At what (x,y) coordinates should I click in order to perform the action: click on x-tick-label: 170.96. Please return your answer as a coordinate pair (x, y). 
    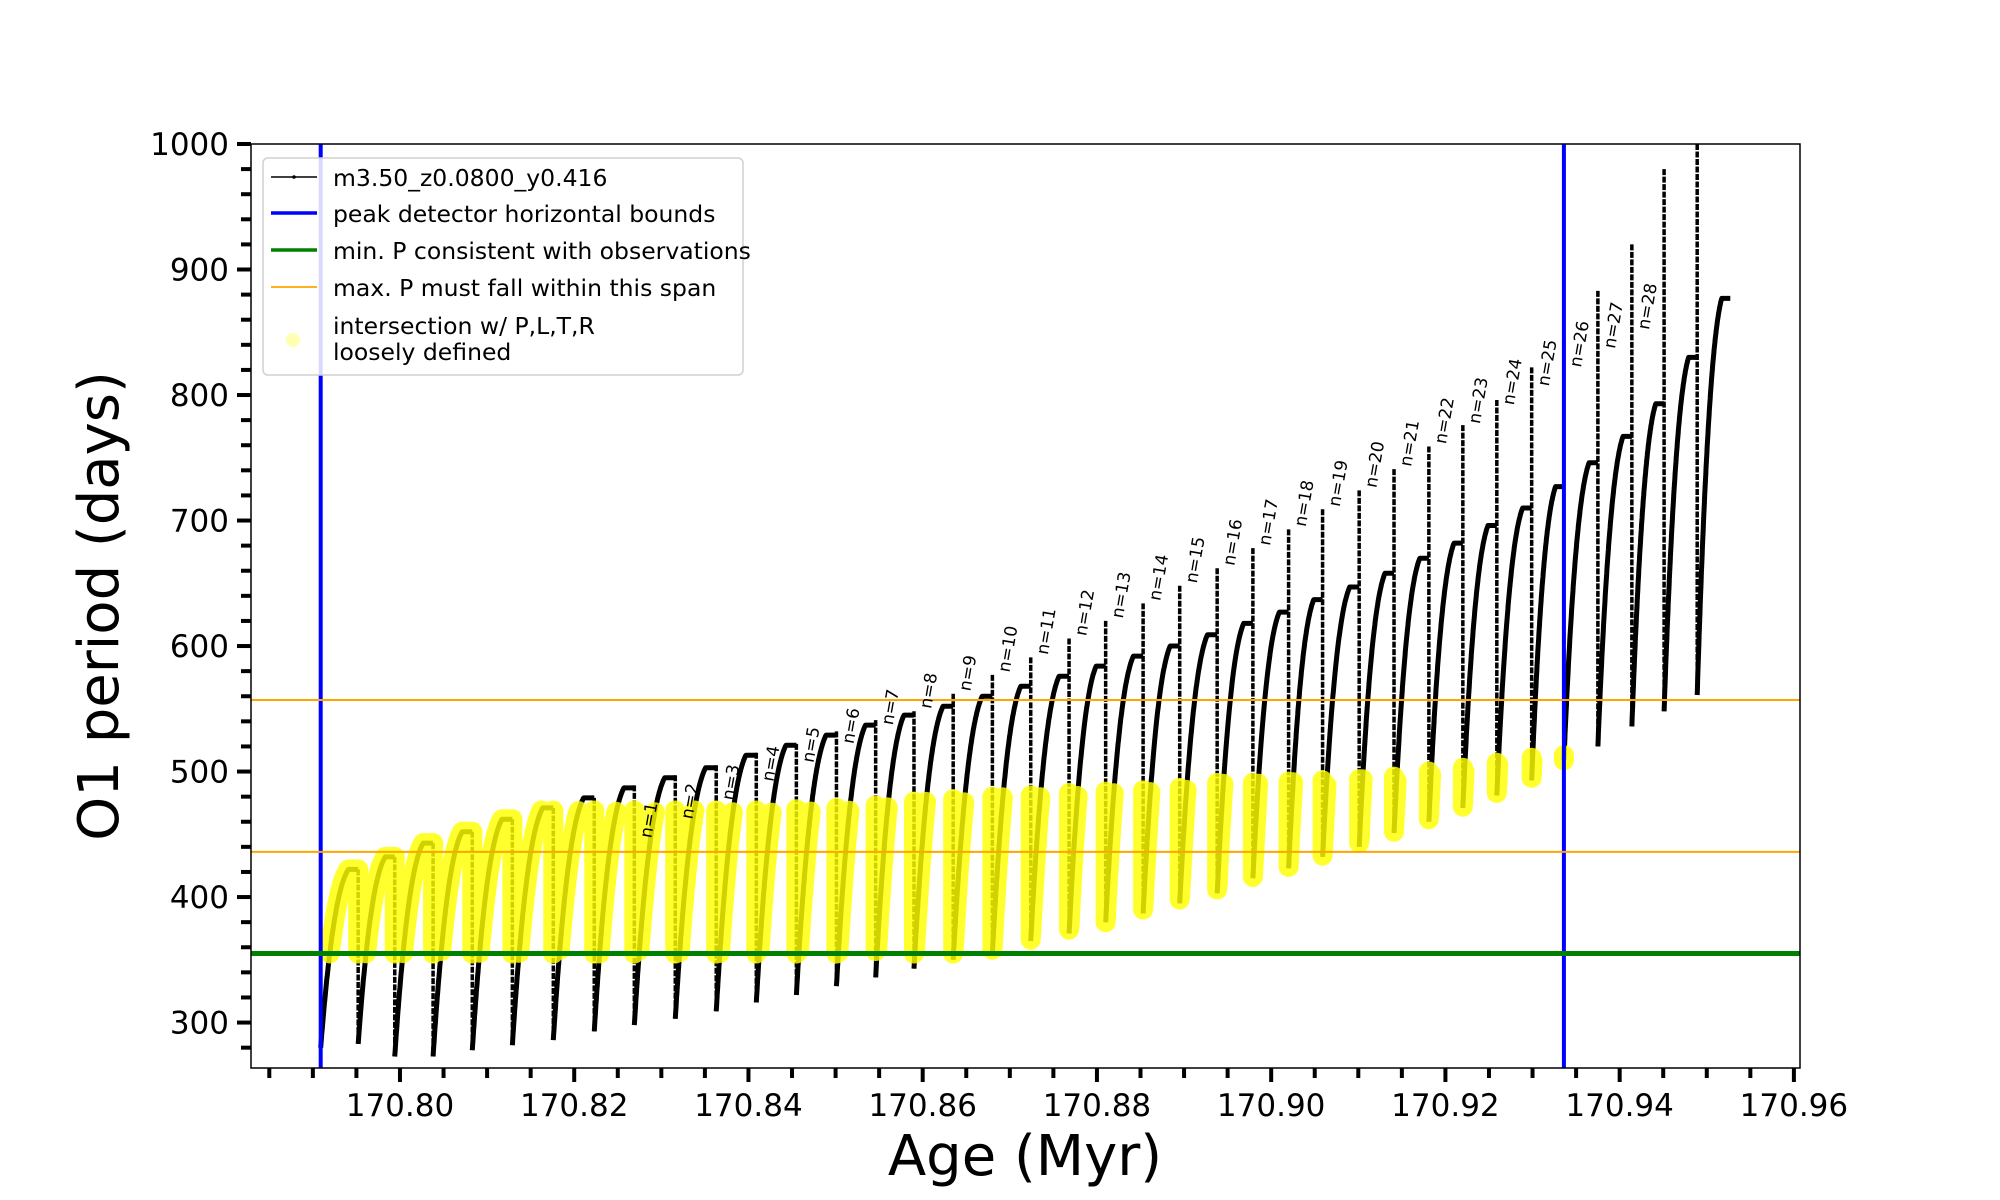
    Looking at the image, I should click on (1794, 1106).